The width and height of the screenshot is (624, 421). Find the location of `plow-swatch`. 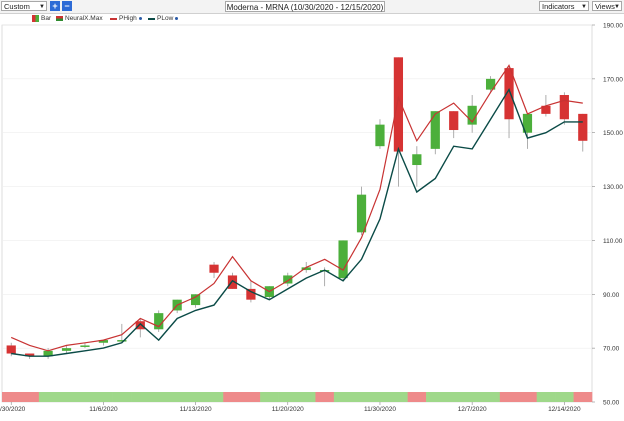

plow-swatch is located at coordinates (151, 18).